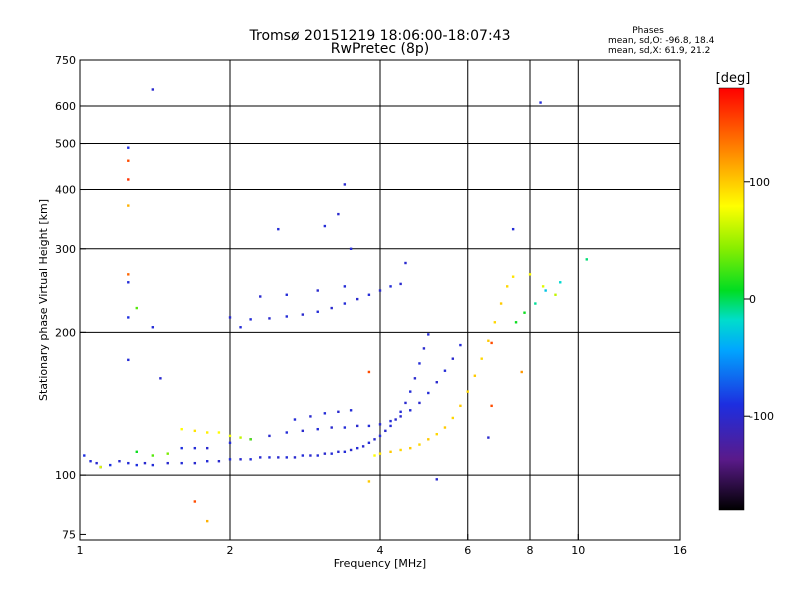  Describe the element at coordinates (65, 249) in the screenshot. I see `y-tick-label: 300` at that location.